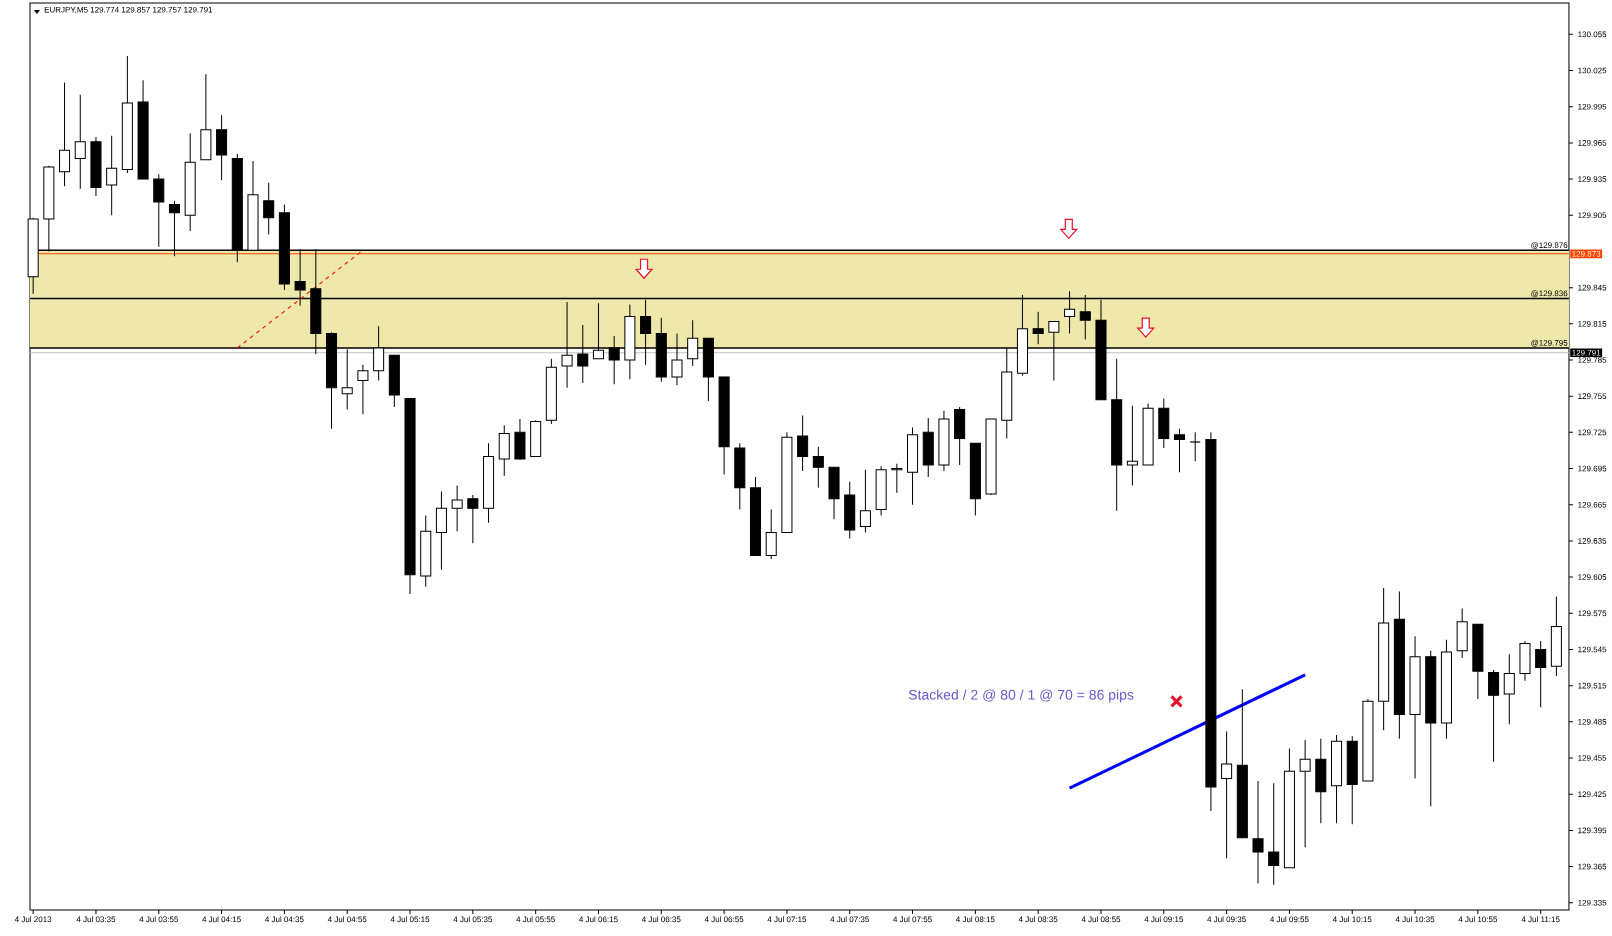 The height and width of the screenshot is (936, 1612). Describe the element at coordinates (1540, 919) in the screenshot. I see `x-tick-label: 4 Jul 11:15` at that location.